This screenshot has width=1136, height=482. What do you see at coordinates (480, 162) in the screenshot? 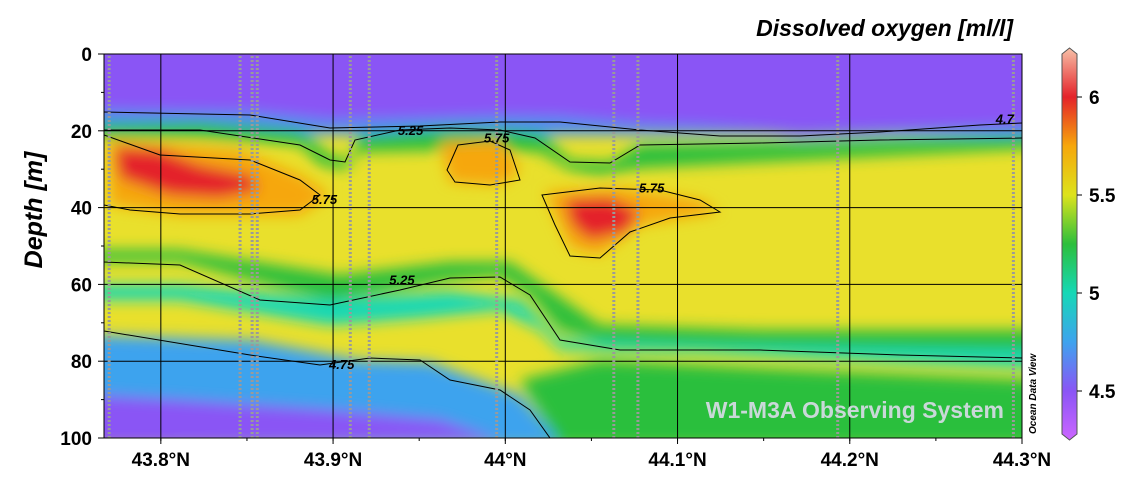
I see `core-orange-mid` at bounding box center [480, 162].